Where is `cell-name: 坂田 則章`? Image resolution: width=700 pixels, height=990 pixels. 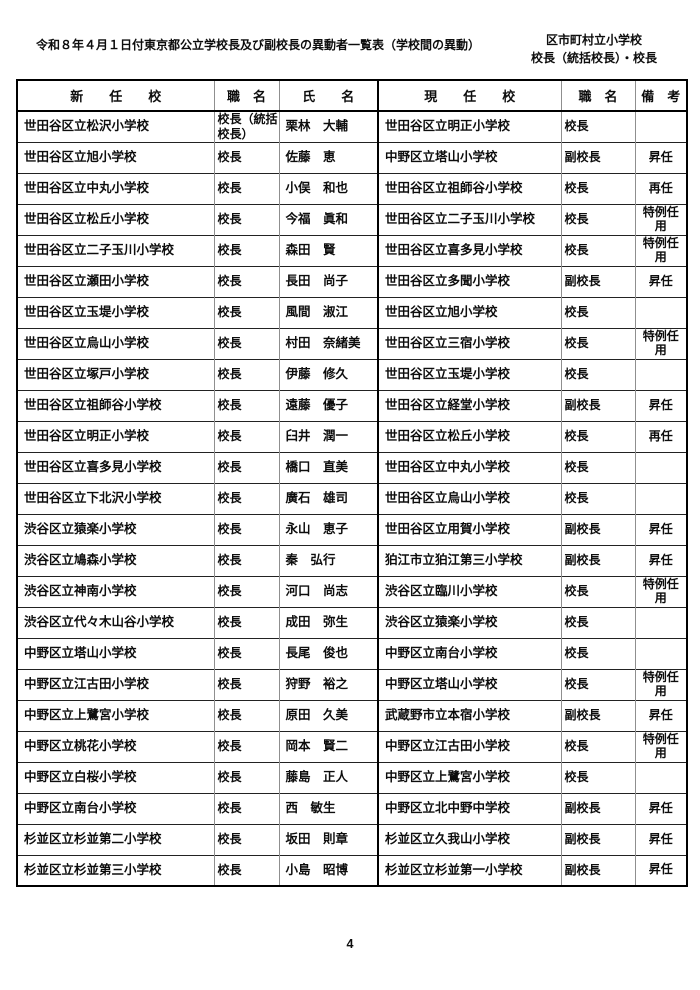 cell-name: 坂田 則章 is located at coordinates (328, 839).